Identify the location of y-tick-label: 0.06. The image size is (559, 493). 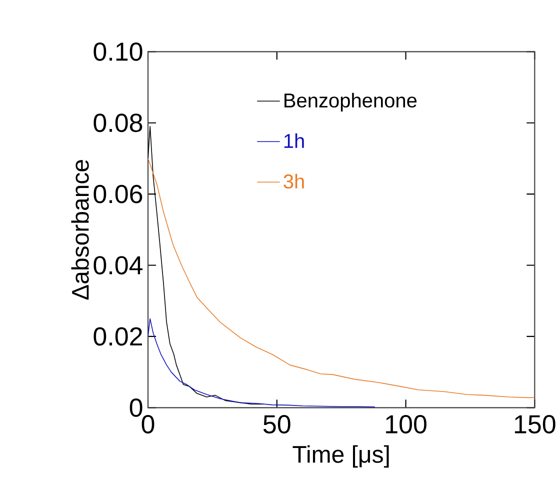
(118, 194).